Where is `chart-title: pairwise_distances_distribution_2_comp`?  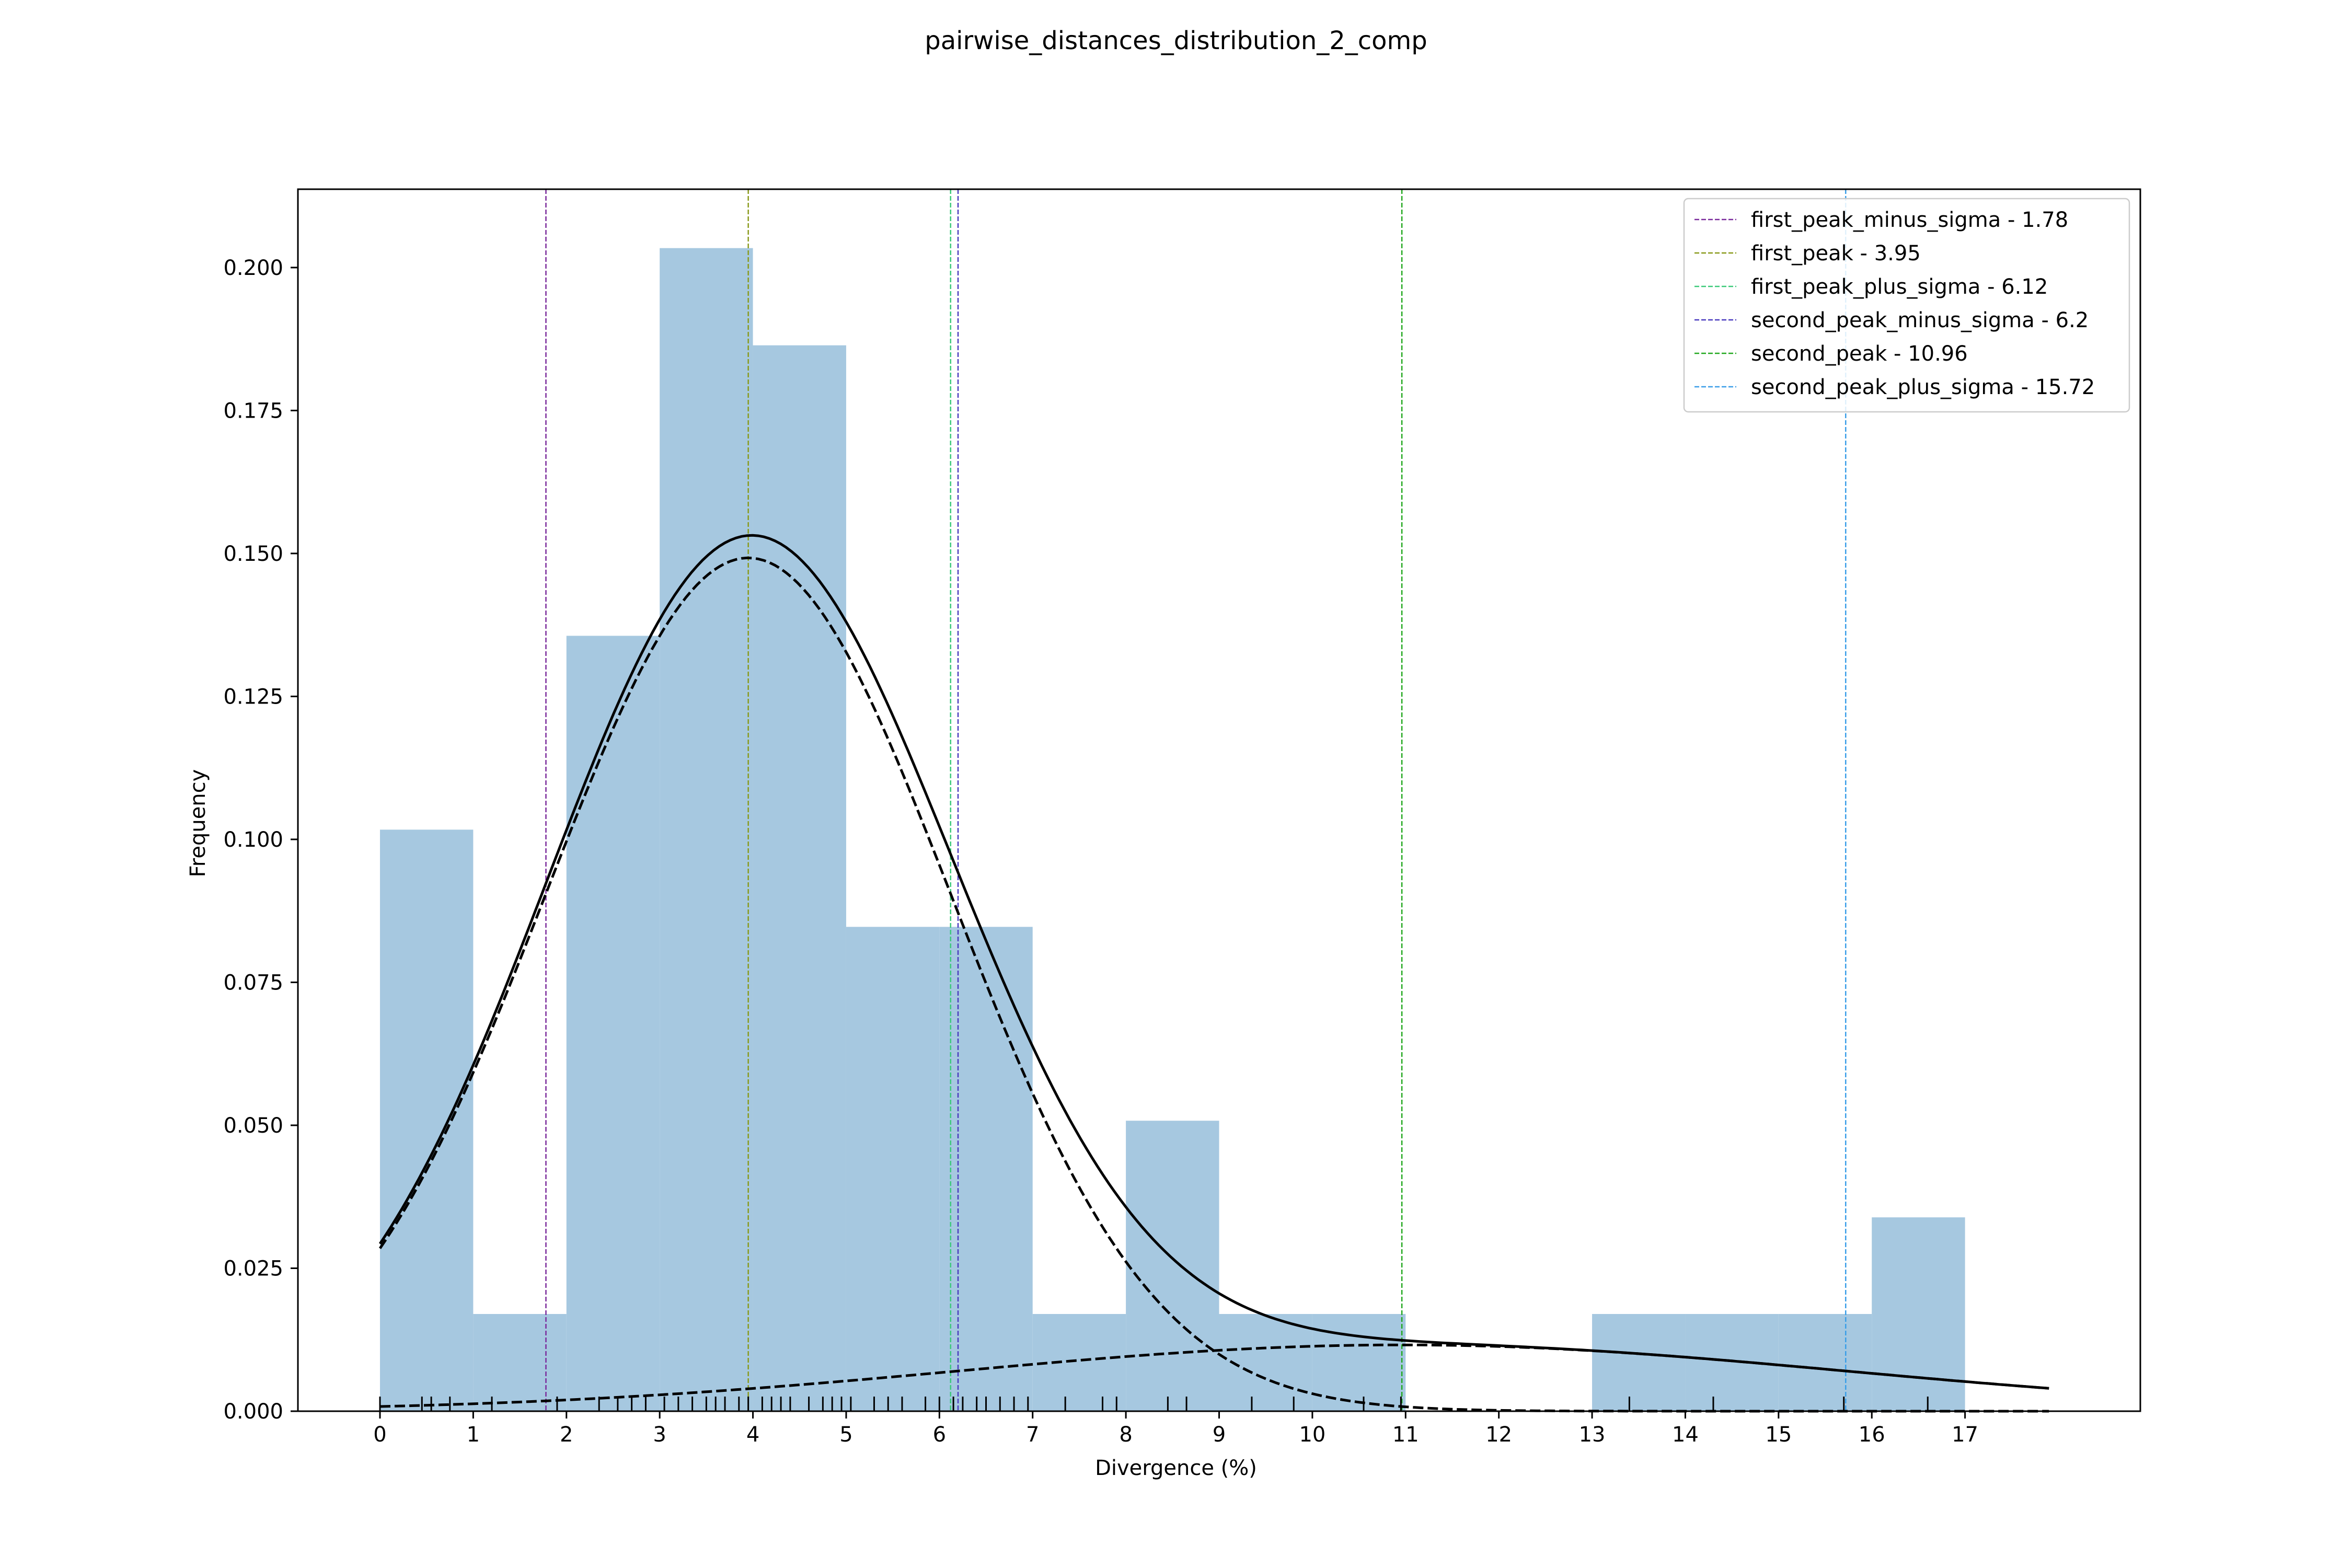
chart-title: pairwise_distances_distribution_2_comp is located at coordinates (1176, 40).